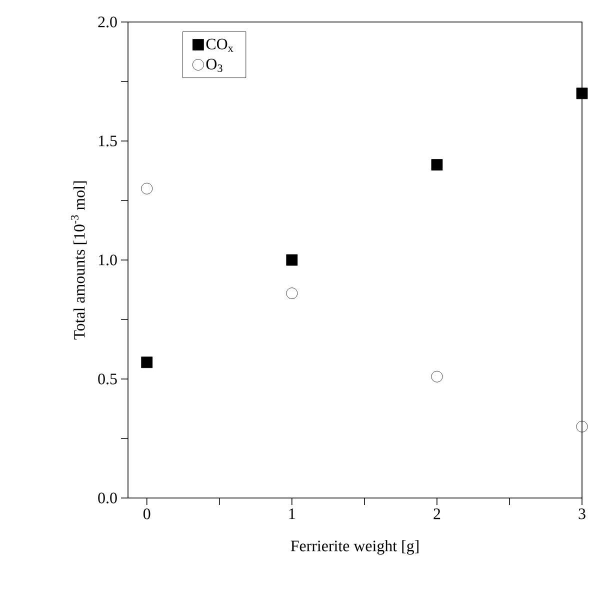  What do you see at coordinates (220, 45) in the screenshot?
I see `legend-label: CO$_{x}$` at bounding box center [220, 45].